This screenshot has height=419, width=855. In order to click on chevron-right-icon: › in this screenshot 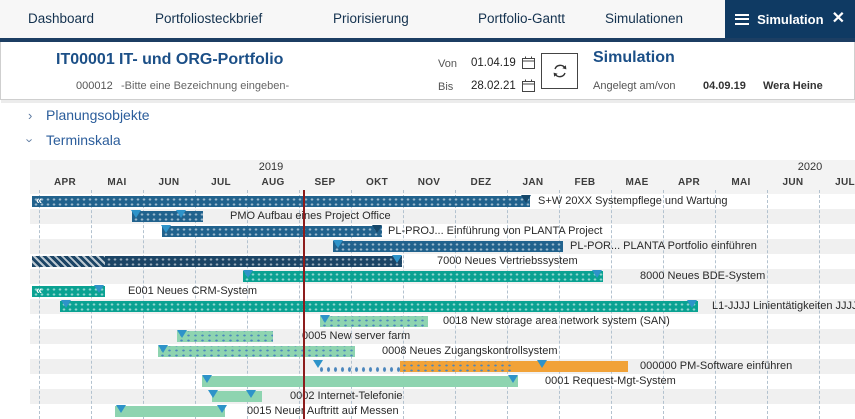, I will do `click(30, 115)`.